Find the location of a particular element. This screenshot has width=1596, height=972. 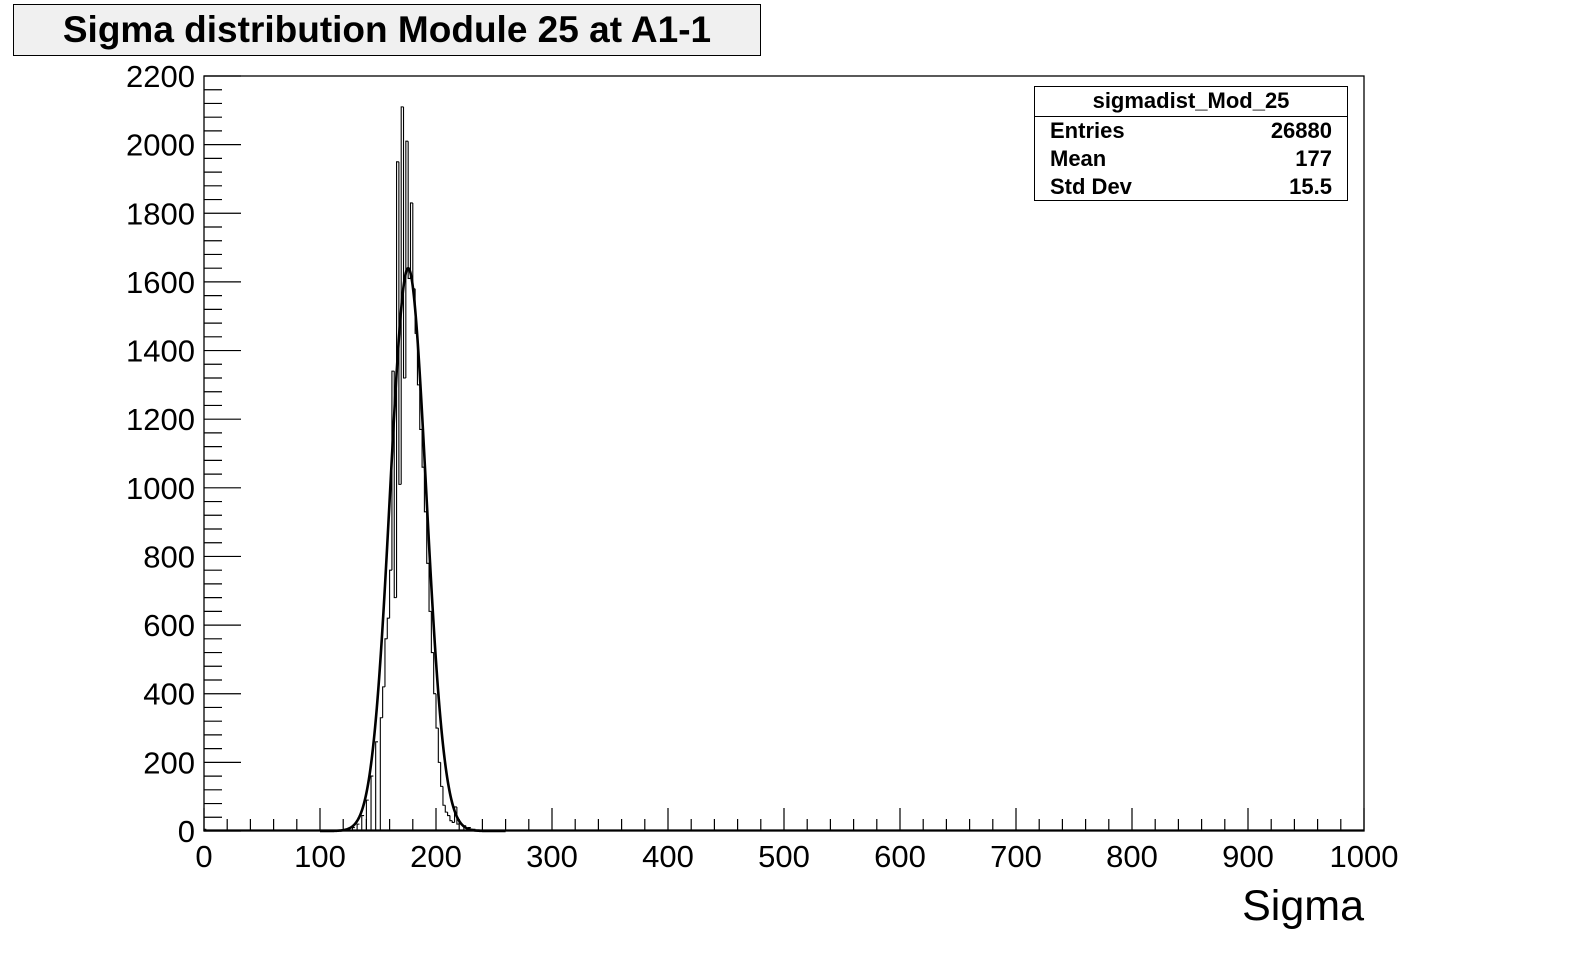

stats-row-mean: Mean 177 is located at coordinates (1191, 159).